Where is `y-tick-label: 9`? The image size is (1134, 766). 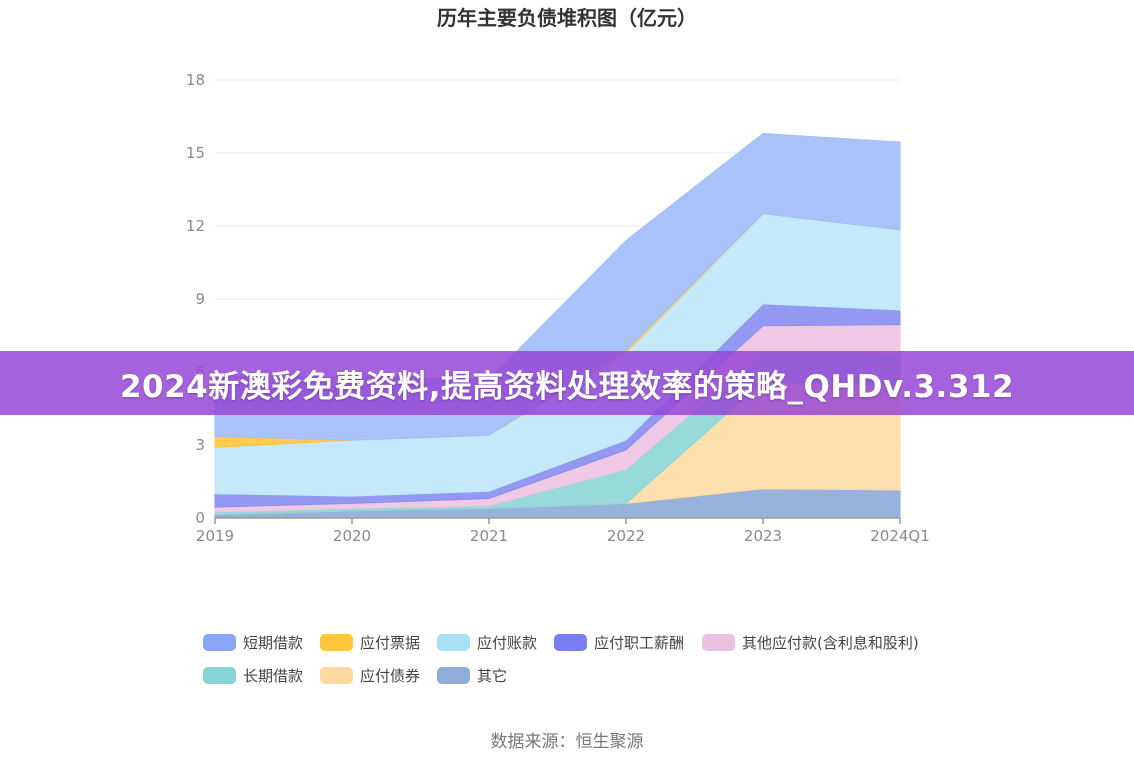
y-tick-label: 9 is located at coordinates (200, 299).